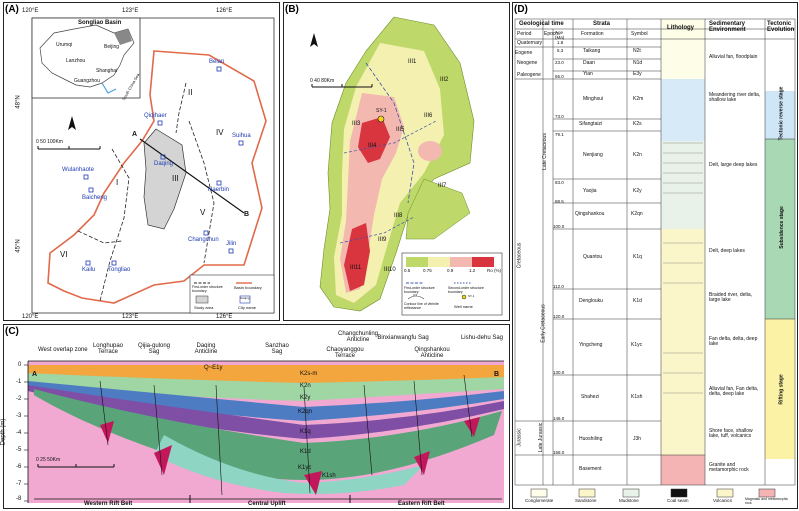  Describe the element at coordinates (591, 301) in the screenshot. I see `row-10-formation: Denglouku` at that location.